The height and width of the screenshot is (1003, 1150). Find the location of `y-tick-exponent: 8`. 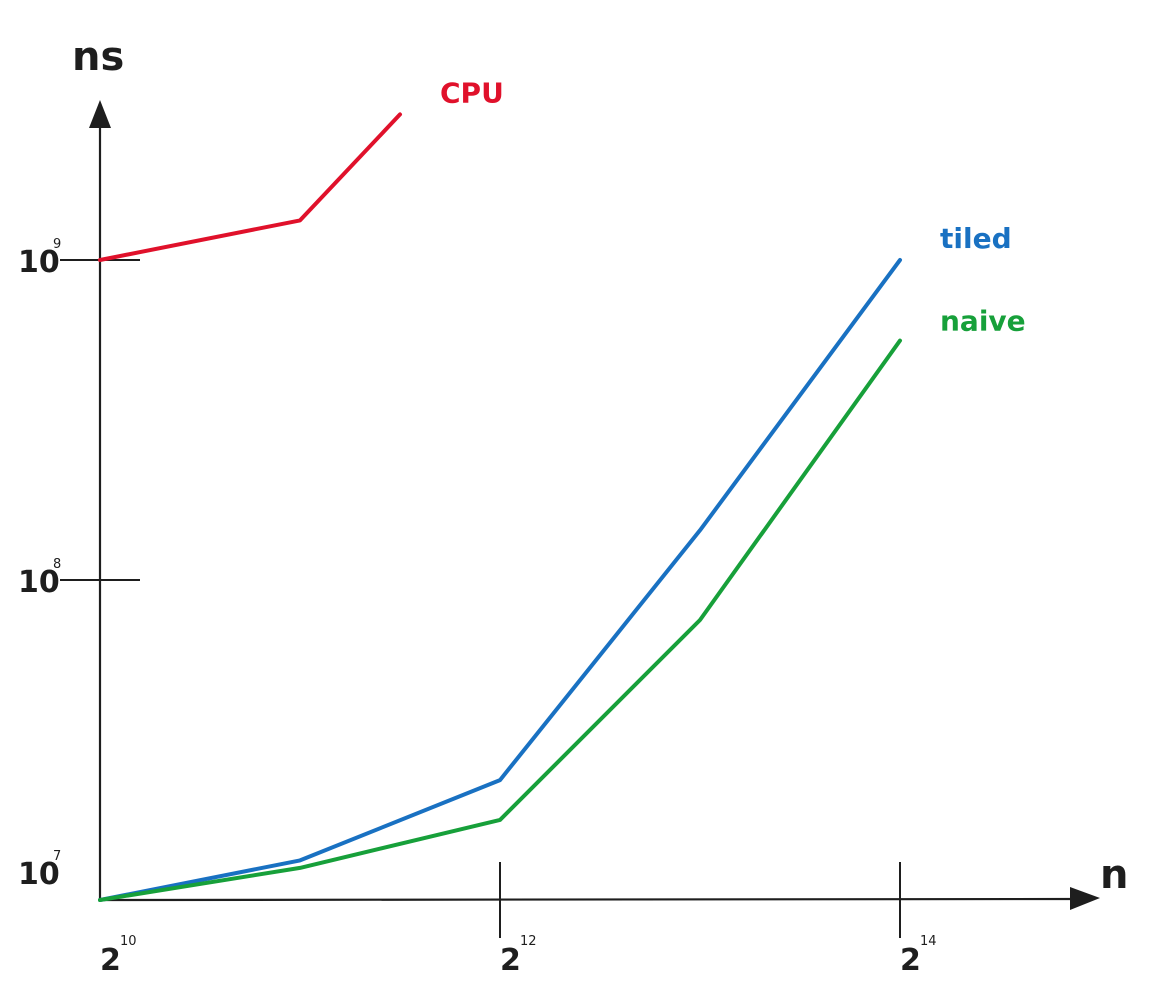

y-tick-exponent: 8 is located at coordinates (57, 564).